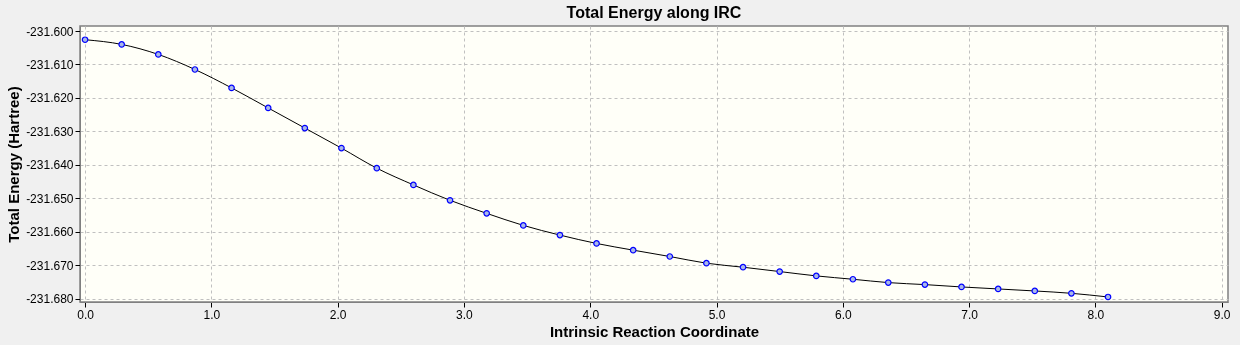 This screenshot has height=351, width=1248. What do you see at coordinates (14, 164) in the screenshot?
I see `y-axis-title: Total Energy (Hartree)` at bounding box center [14, 164].